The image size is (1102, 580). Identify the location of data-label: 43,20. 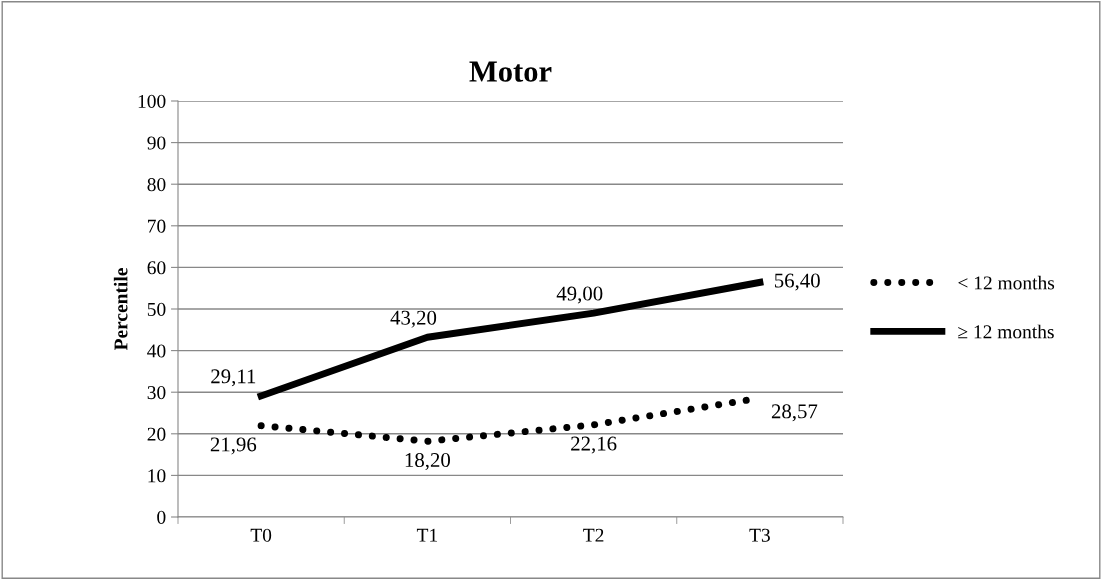
(413, 319).